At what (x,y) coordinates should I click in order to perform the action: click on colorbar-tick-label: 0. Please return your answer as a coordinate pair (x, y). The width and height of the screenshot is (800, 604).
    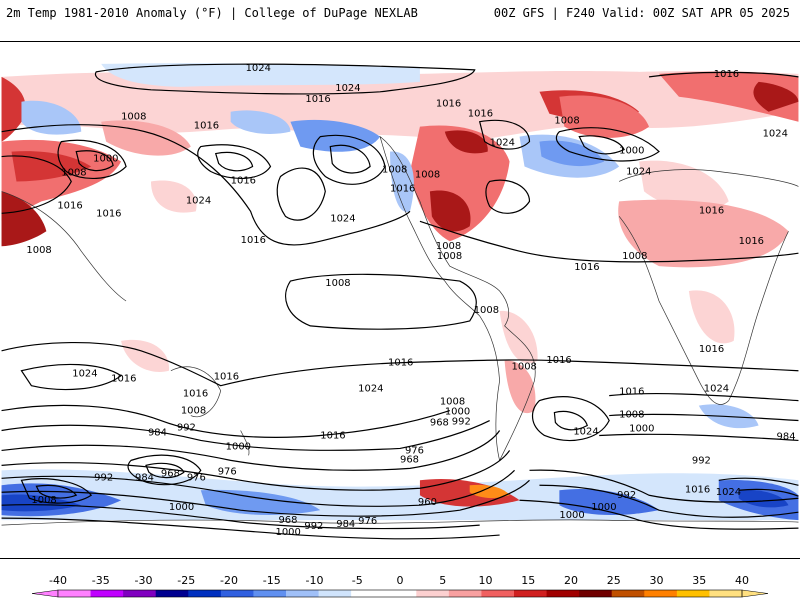
    Looking at the image, I should click on (400, 580).